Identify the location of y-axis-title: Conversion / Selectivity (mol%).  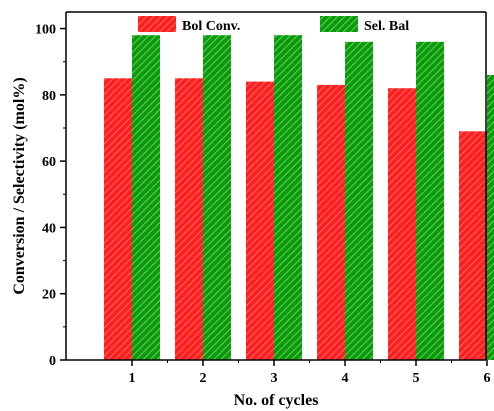
(19, 185).